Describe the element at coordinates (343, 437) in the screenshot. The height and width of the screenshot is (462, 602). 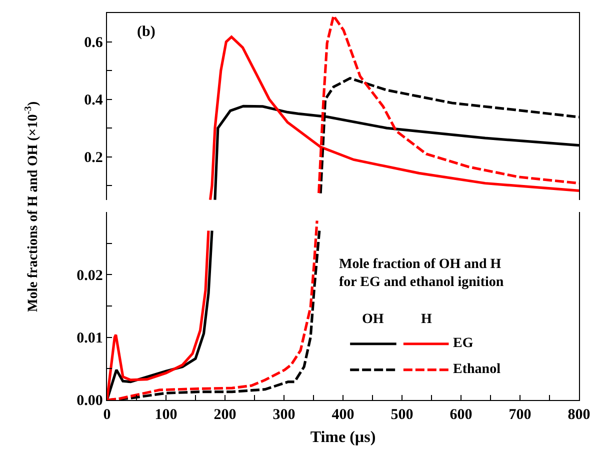
I see `x-axis-title: Time (µs)` at that location.